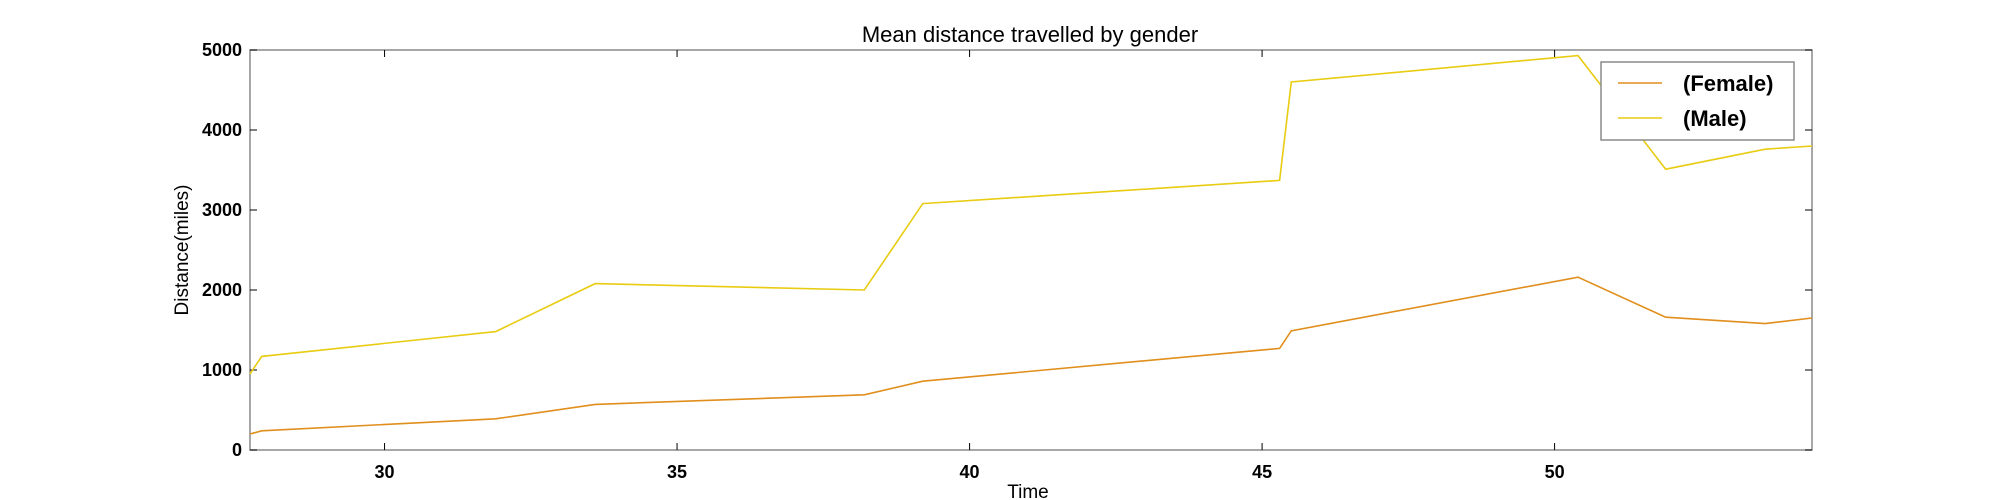  What do you see at coordinates (1028, 491) in the screenshot?
I see `x-axis-label: Time` at bounding box center [1028, 491].